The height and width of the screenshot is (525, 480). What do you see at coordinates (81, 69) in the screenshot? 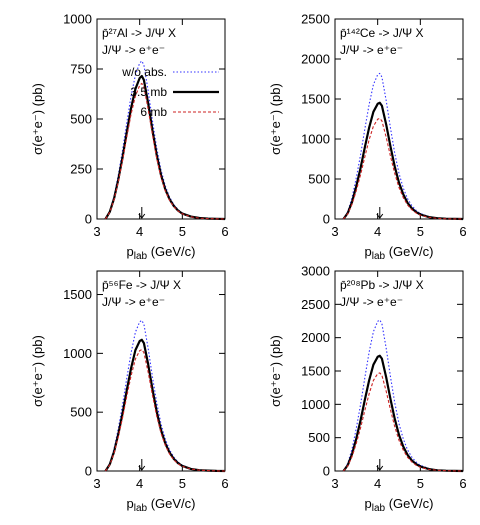
I see `y-tick-label: 750` at bounding box center [81, 69].